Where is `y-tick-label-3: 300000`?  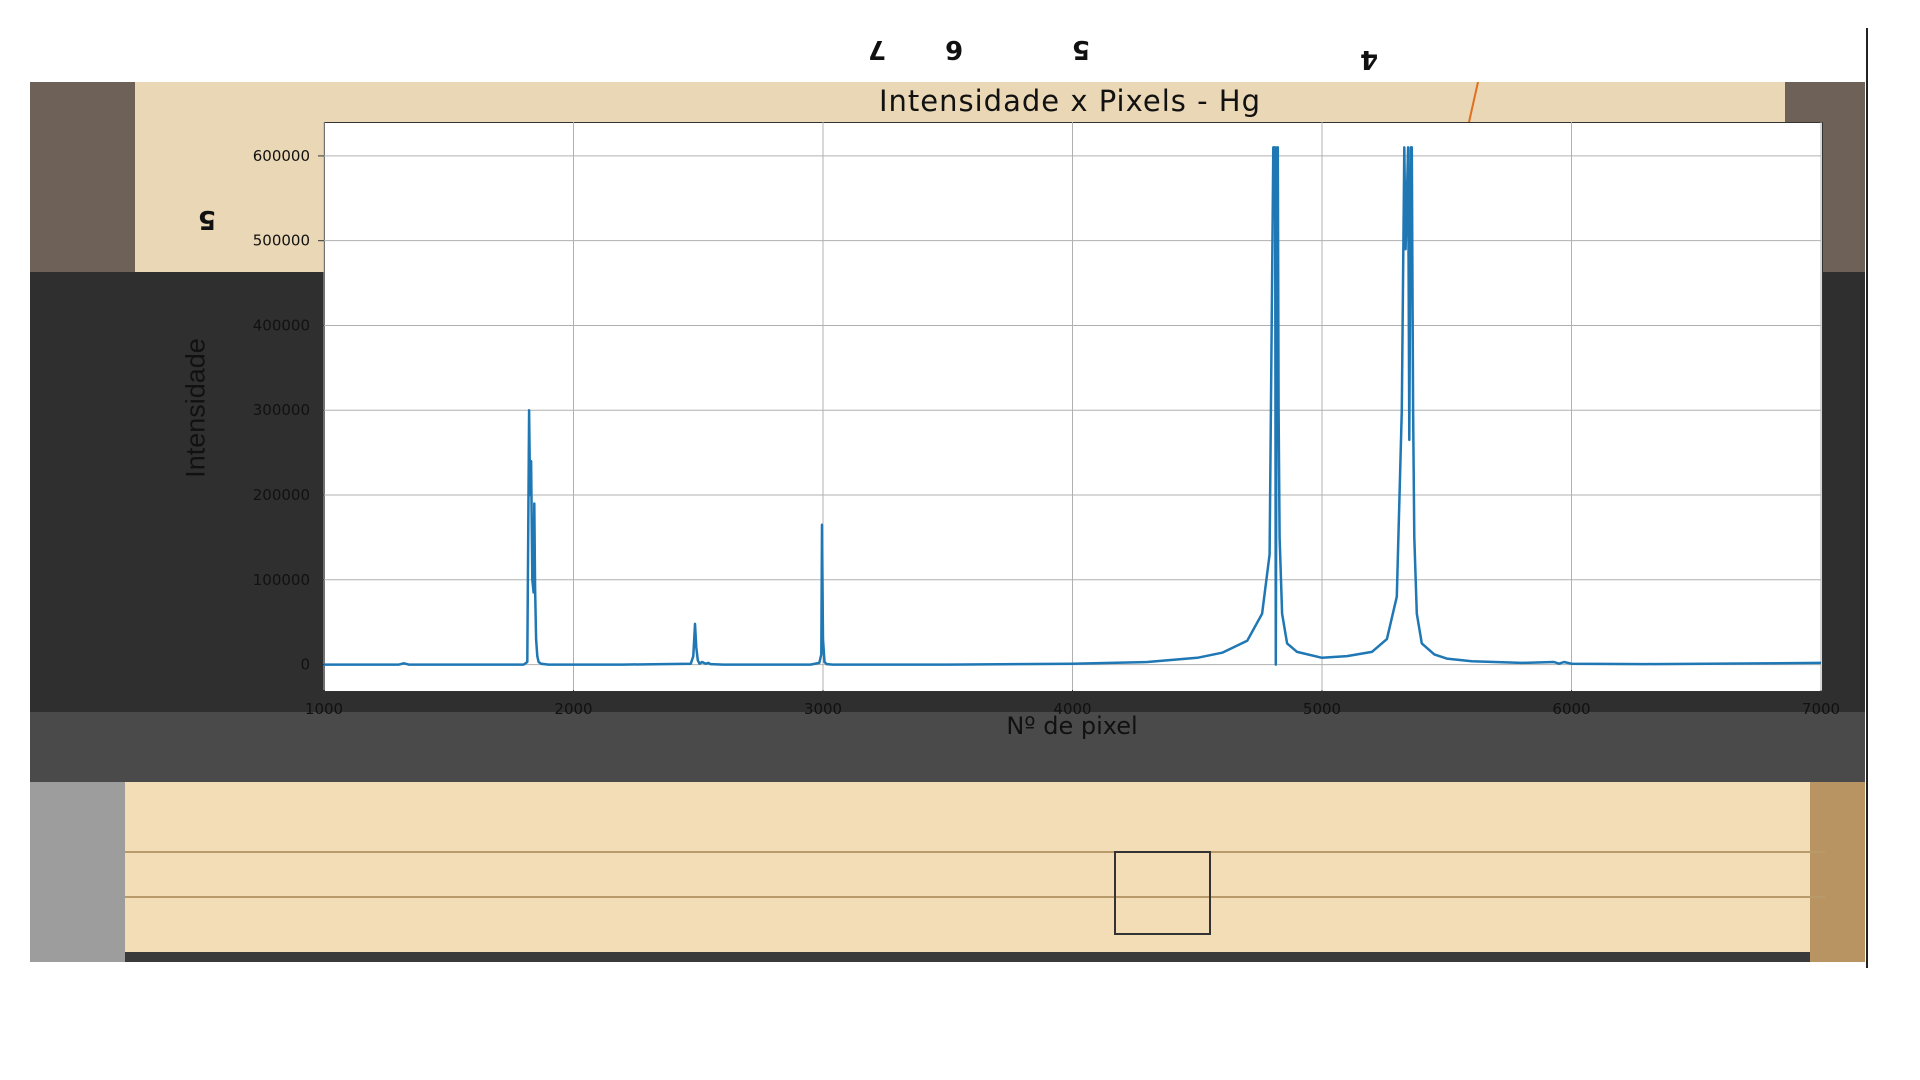 y-tick-label-3: 300000 is located at coordinates (281, 410).